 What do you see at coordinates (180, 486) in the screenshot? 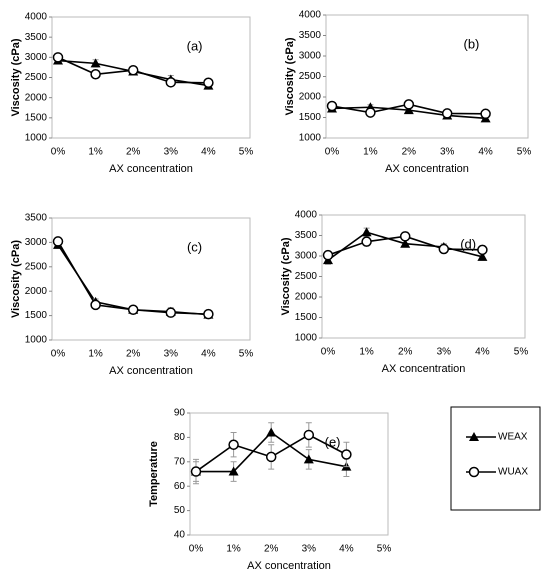
I see `y-tick-label: 60` at bounding box center [180, 486].